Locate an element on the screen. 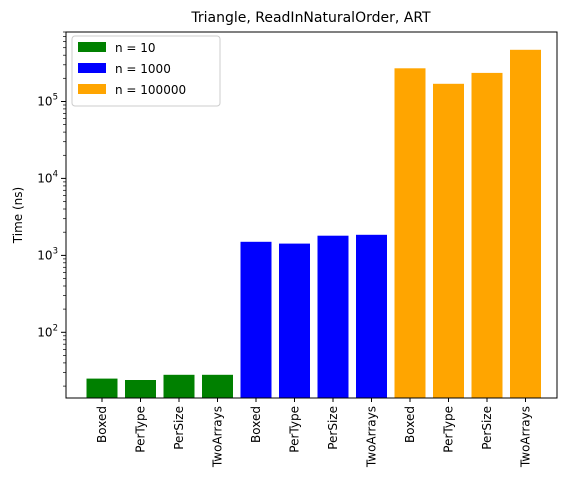 The height and width of the screenshot is (490, 570). legend-label: n = 100000 is located at coordinates (150, 90).